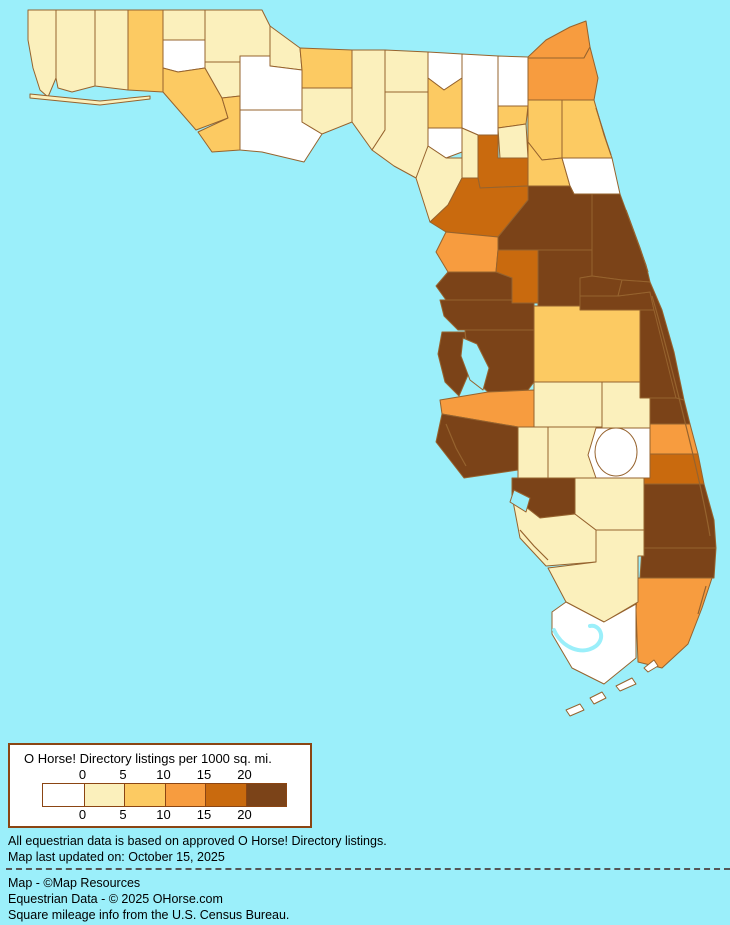  I want to click on note-last-updated: Map last updated on: October 15, 2025, so click(116, 857).